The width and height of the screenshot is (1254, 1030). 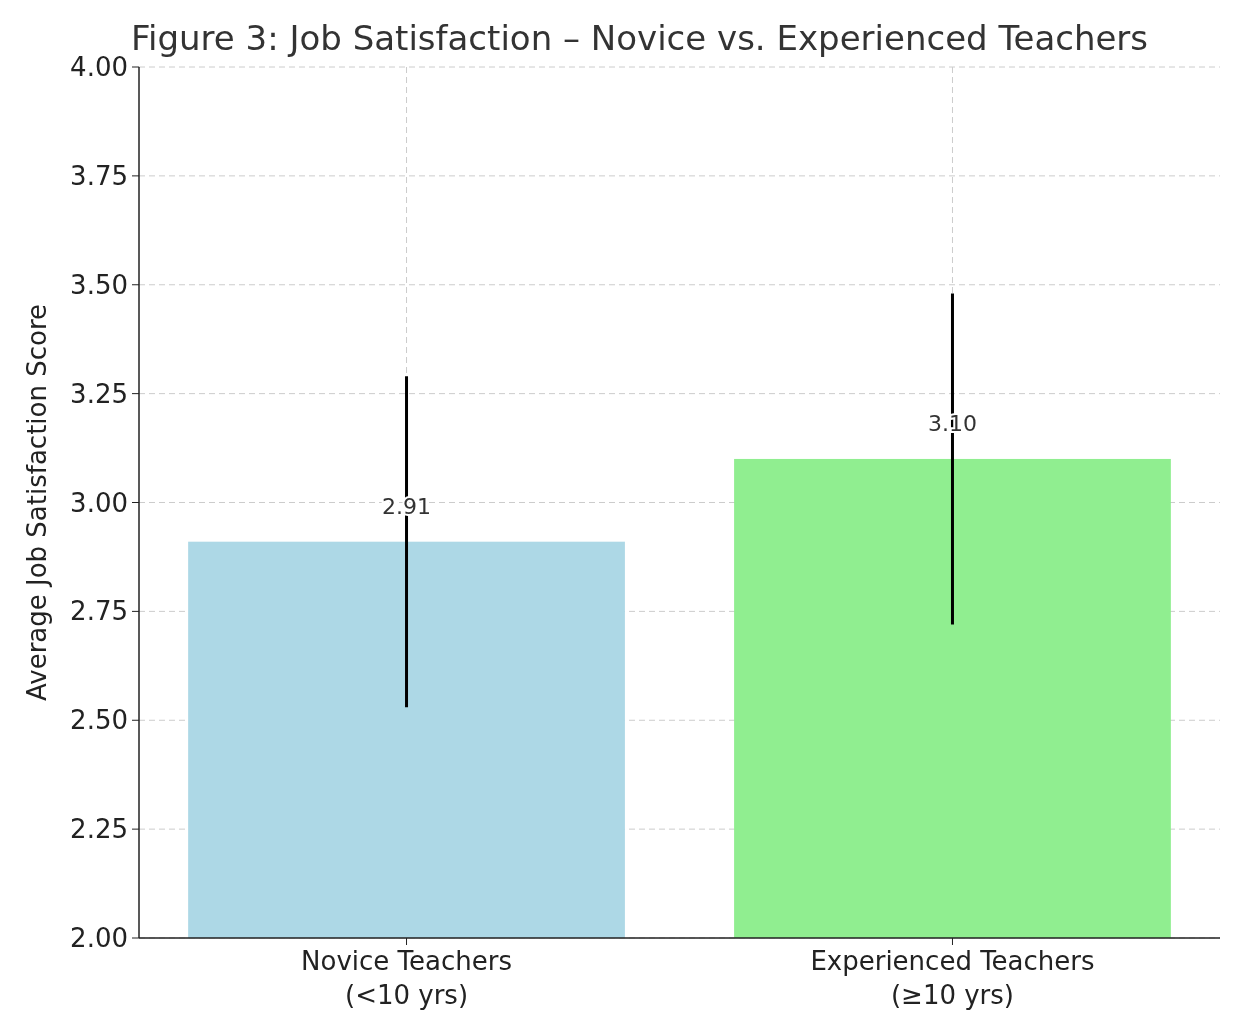 I want to click on y-tick-label: 3.75, so click(x=99, y=175).